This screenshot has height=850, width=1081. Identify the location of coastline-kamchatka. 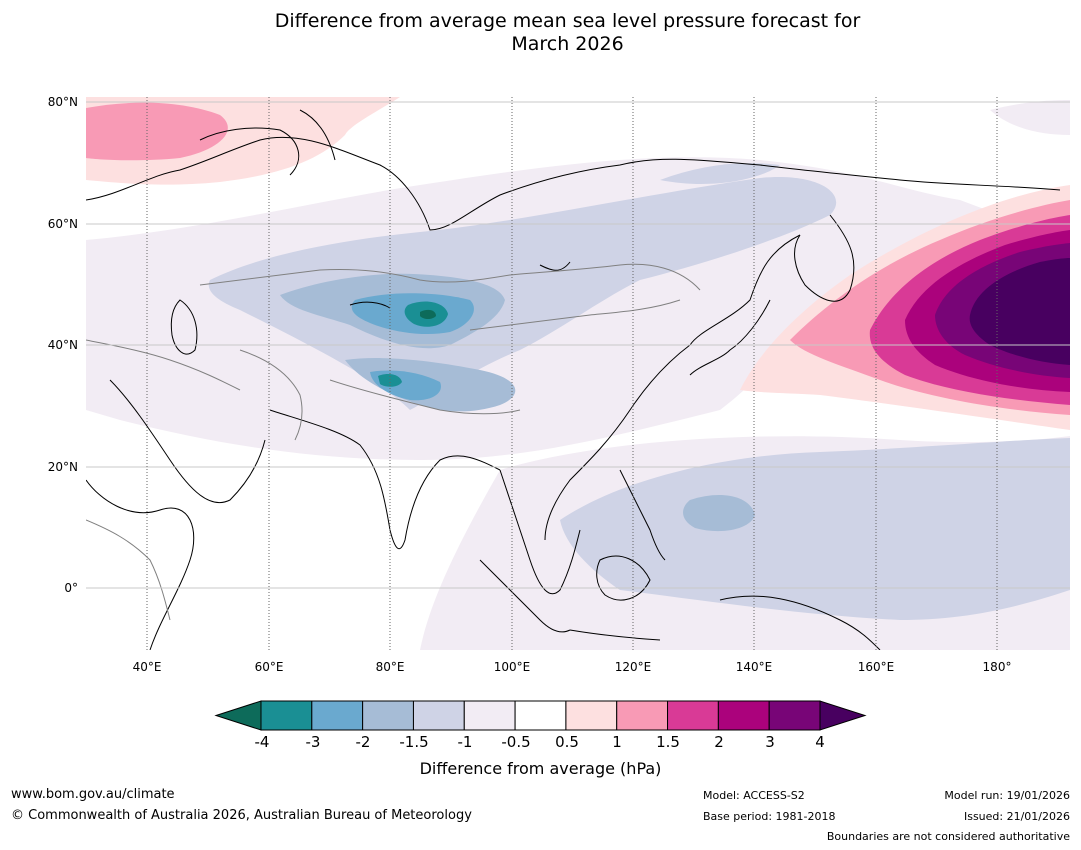
(824, 258).